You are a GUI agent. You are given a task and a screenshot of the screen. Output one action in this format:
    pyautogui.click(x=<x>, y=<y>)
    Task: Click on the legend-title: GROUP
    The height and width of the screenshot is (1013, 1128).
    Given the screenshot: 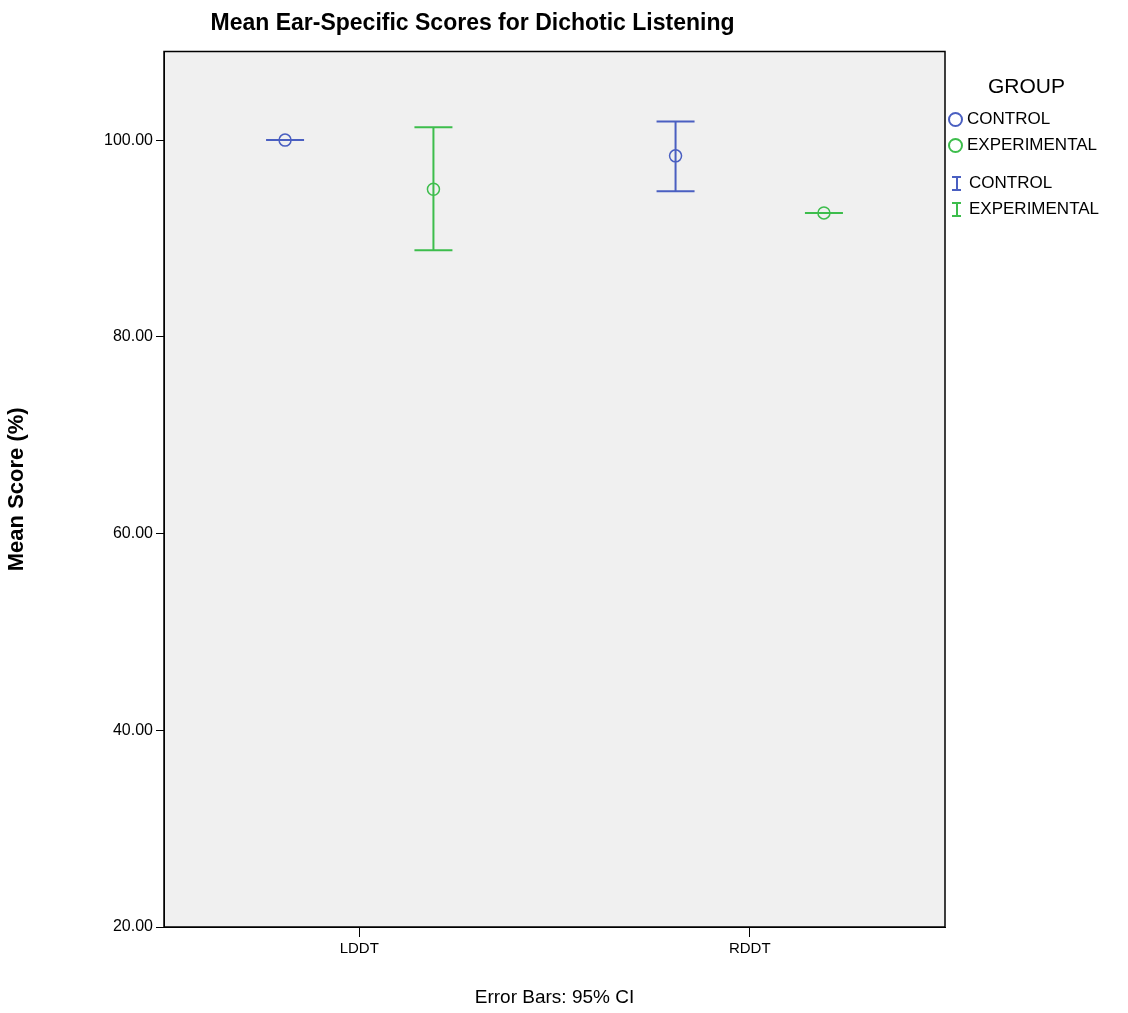 What is the action you would take?
    pyautogui.click(x=1027, y=86)
    